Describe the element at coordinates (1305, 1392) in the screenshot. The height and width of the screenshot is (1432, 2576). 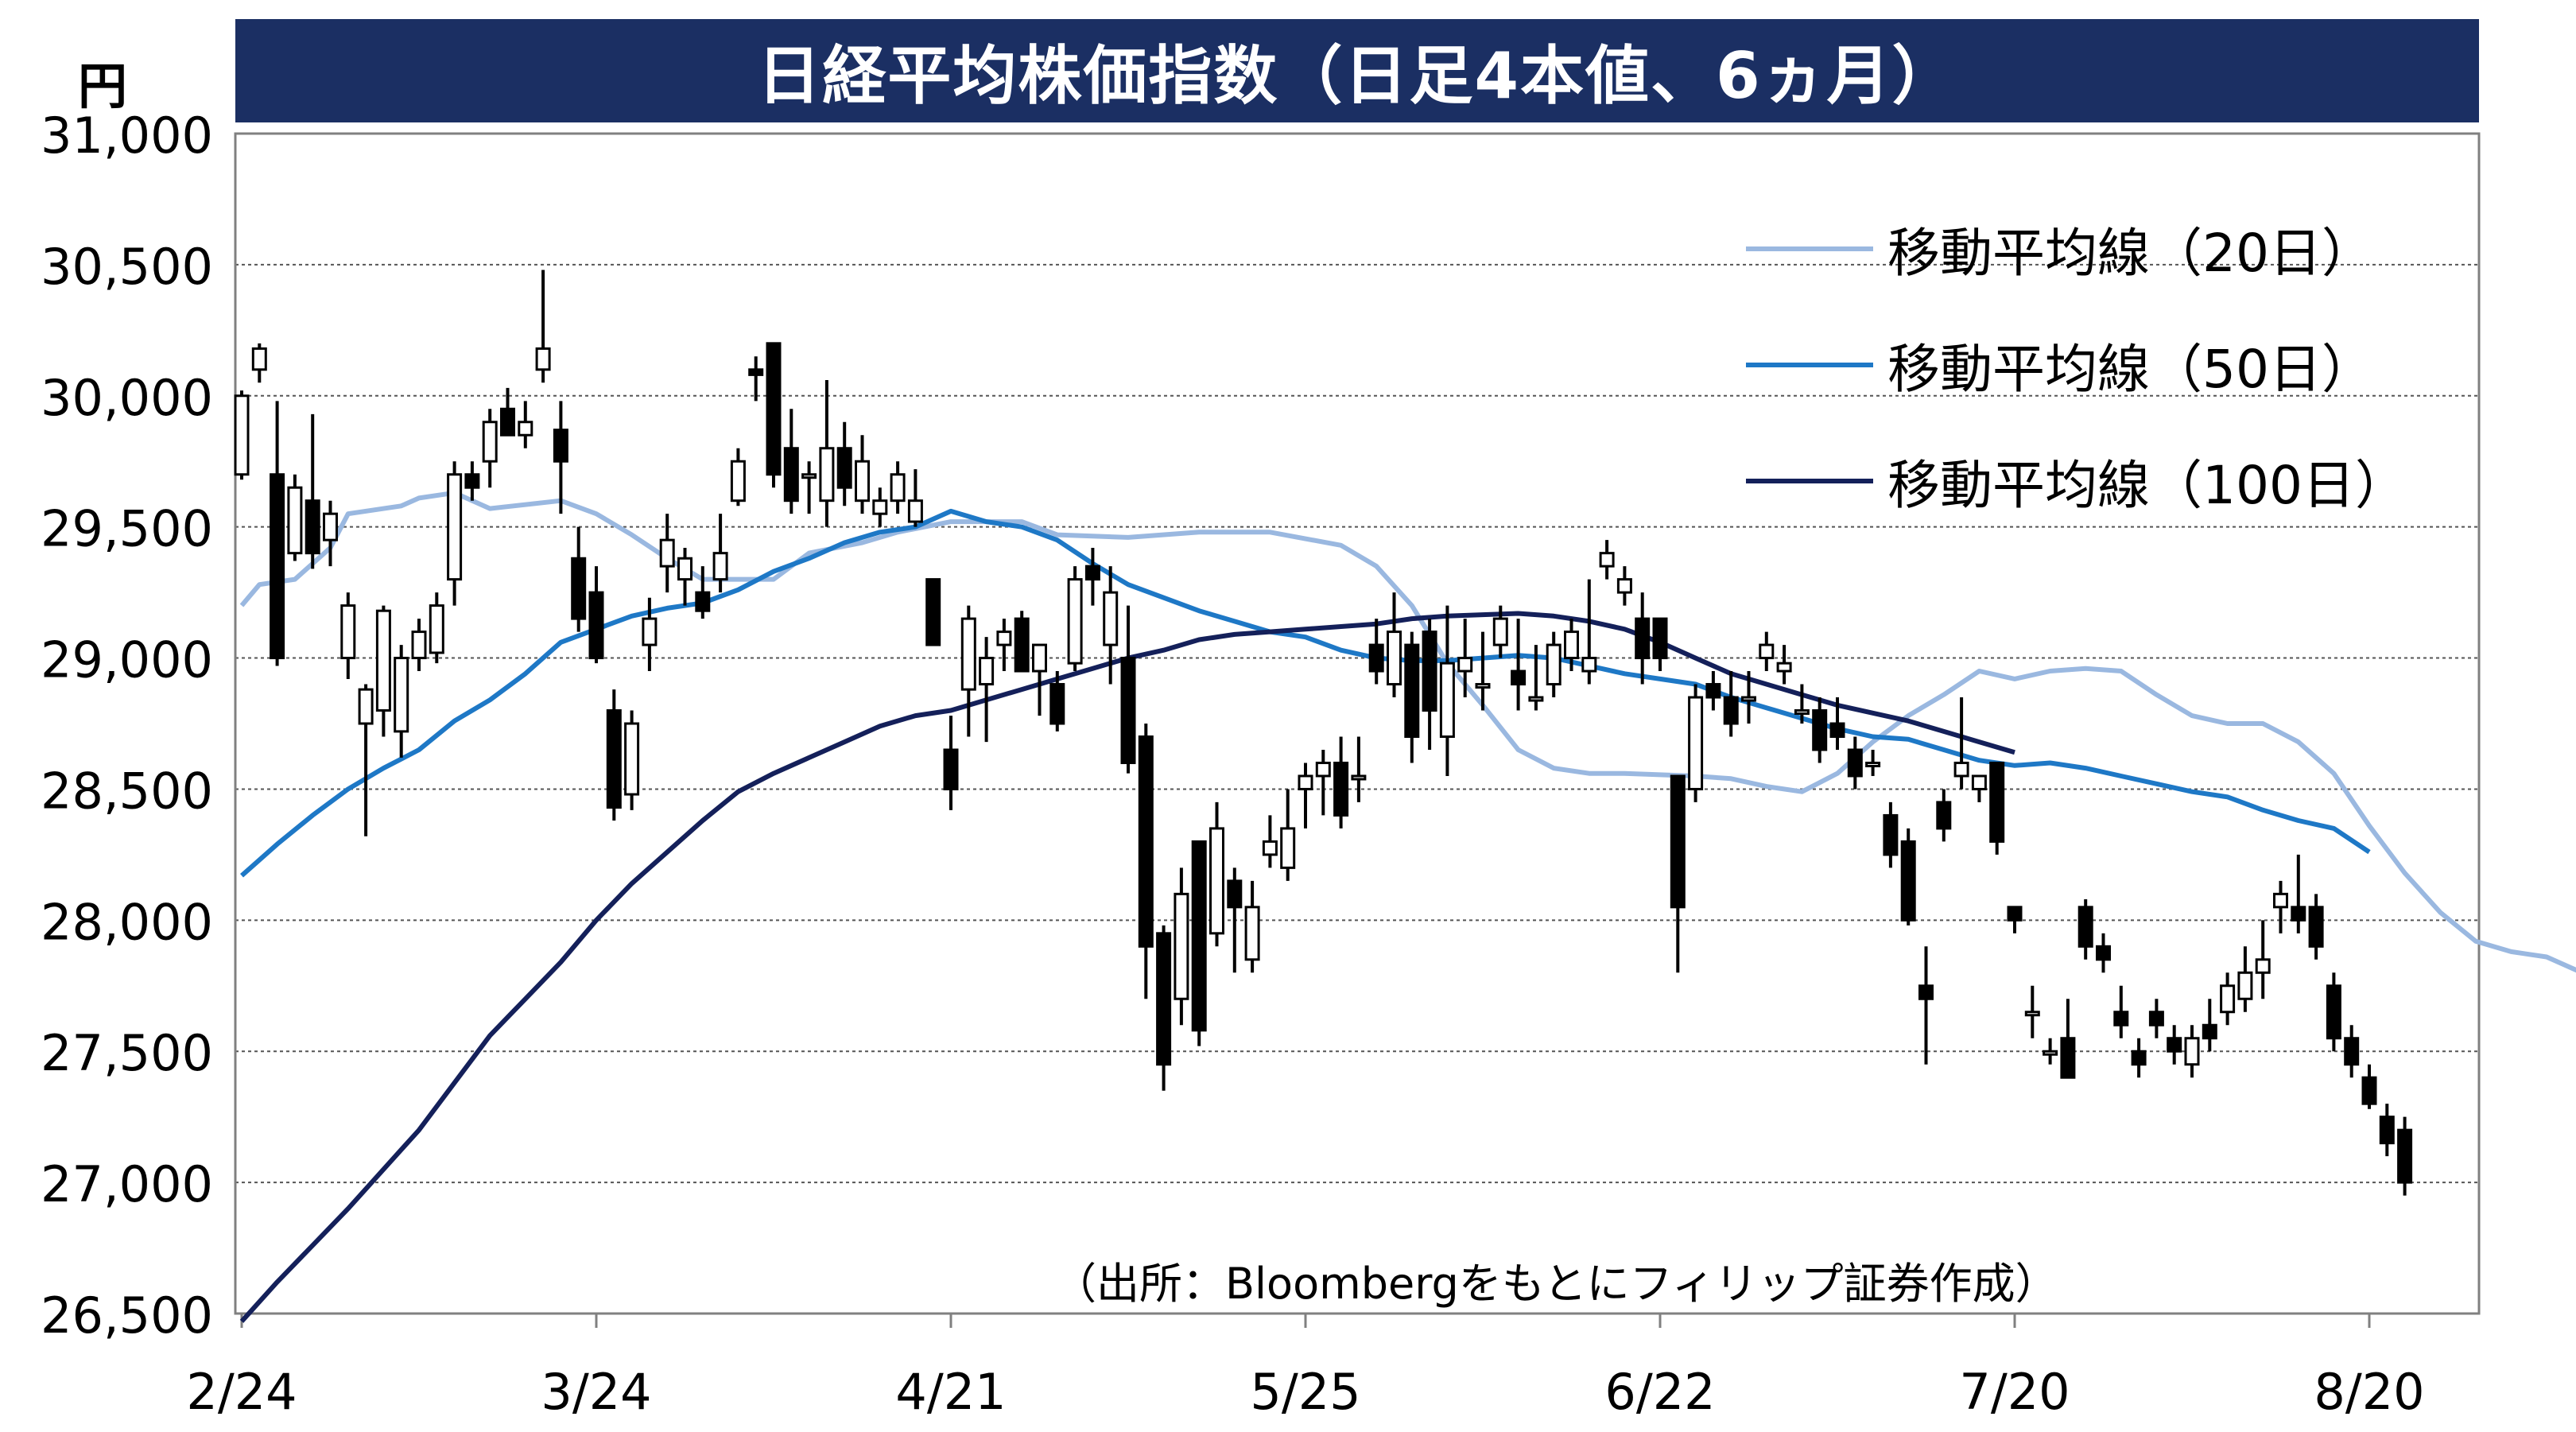
I see `x-tick-label: 5/25` at that location.